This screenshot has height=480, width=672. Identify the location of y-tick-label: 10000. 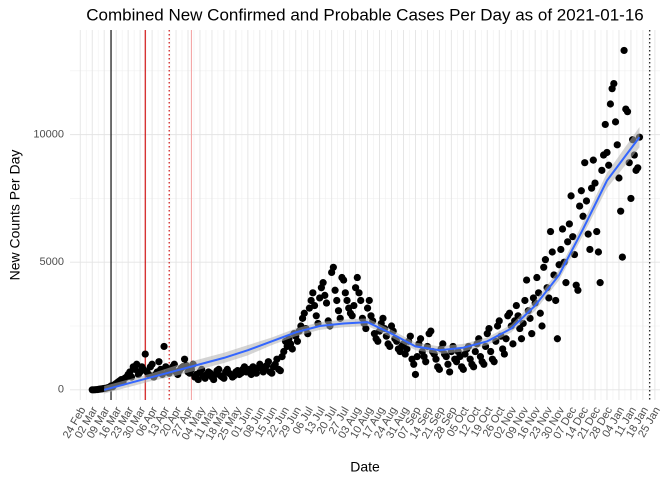
(48, 135).